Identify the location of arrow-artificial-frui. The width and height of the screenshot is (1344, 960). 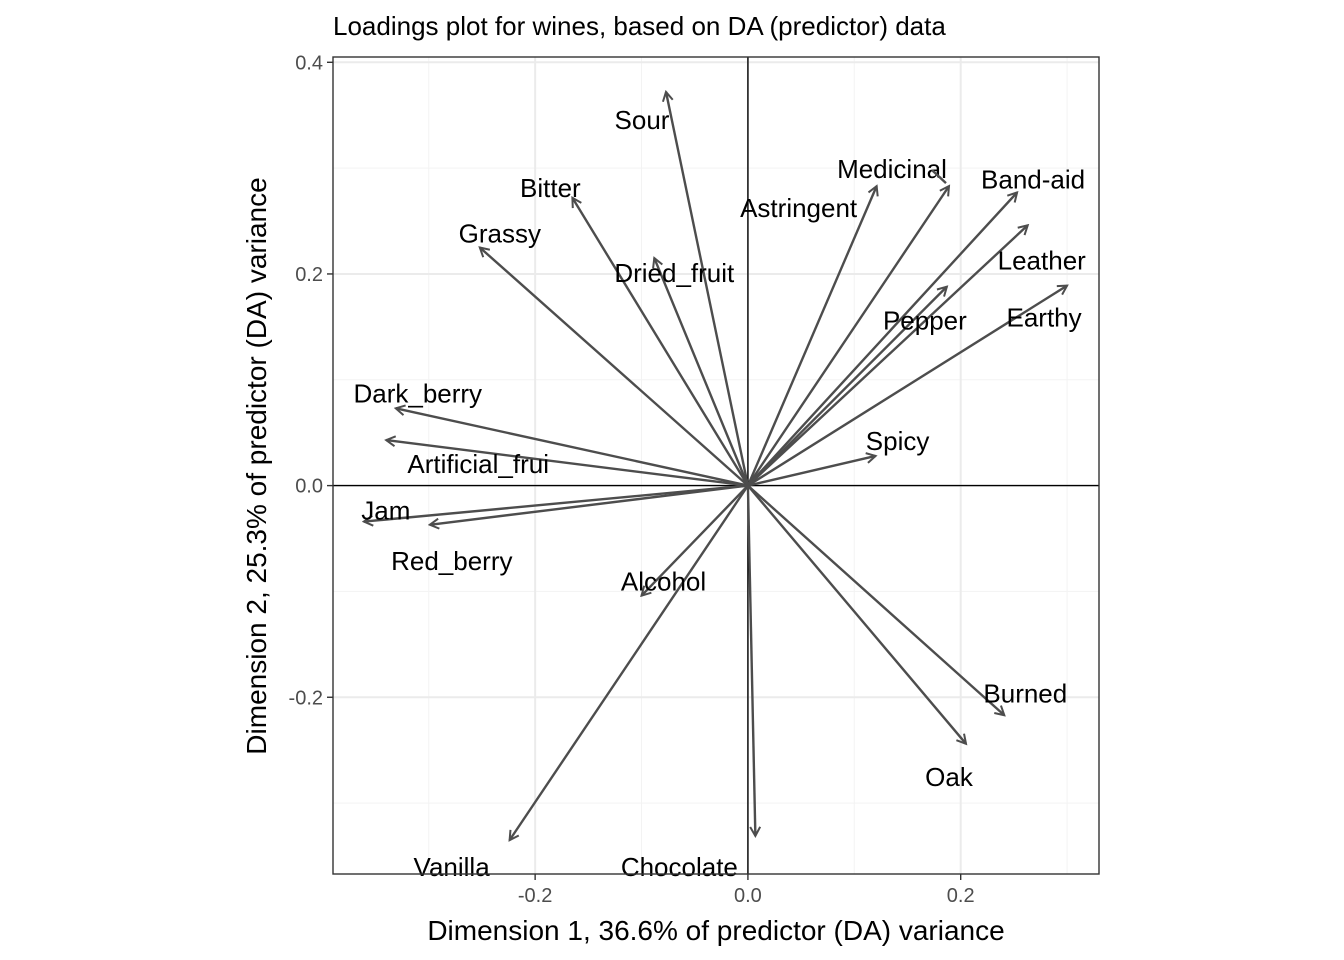
(567, 463).